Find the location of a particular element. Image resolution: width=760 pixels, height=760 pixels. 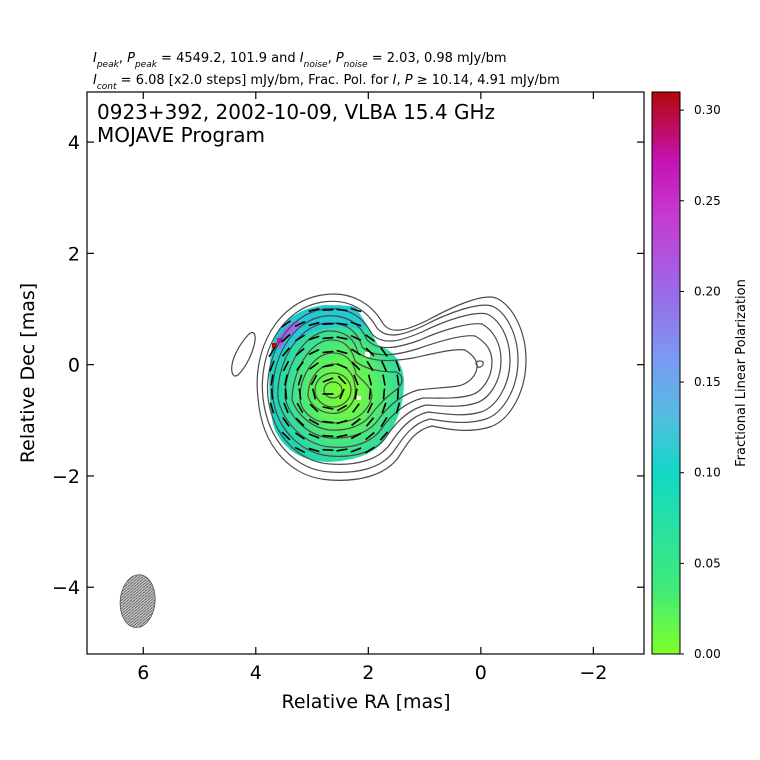

colorbar-tick-label: 0.00 is located at coordinates (707, 654).